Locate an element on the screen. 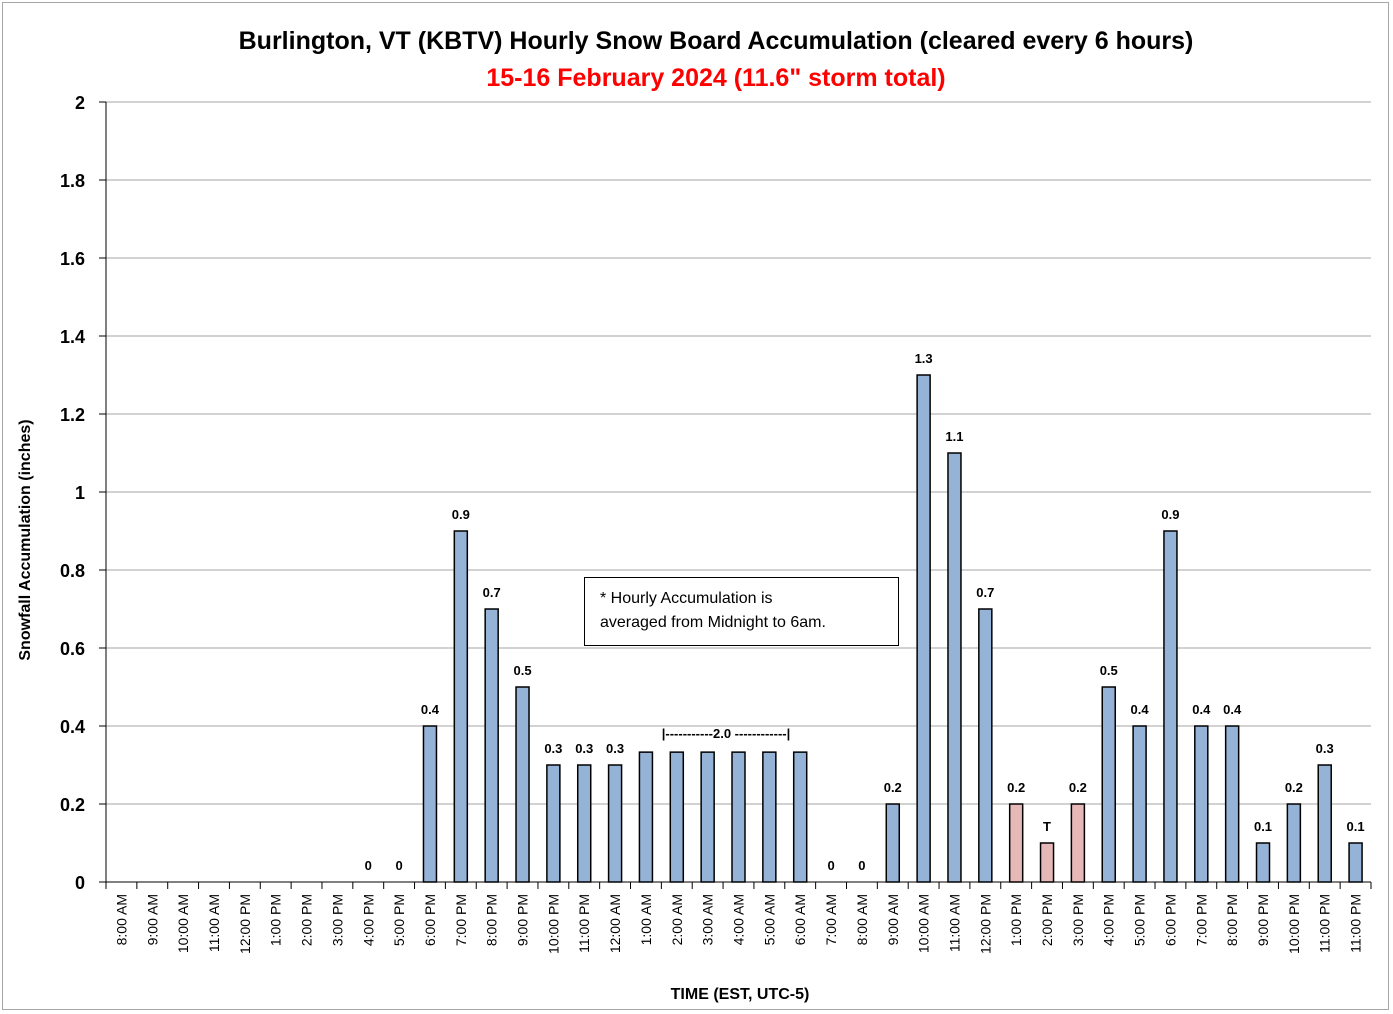  y-axis-label: Snowfall Accumulation (inches) is located at coordinates (25, 539).